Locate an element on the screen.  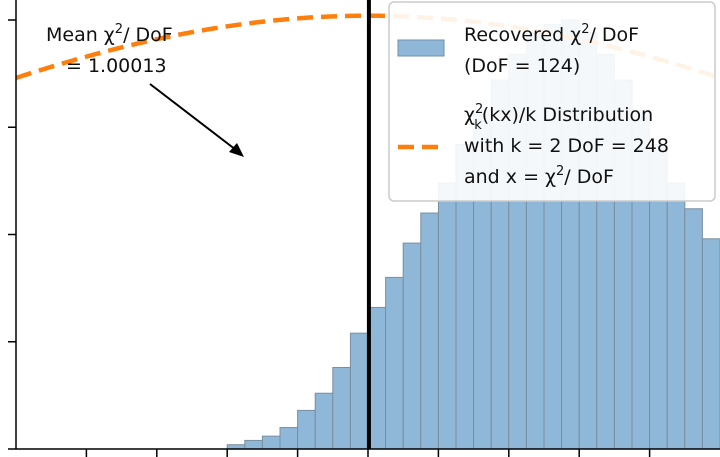
mean-annotation: Mean χ2/ DoF = 1.00013 is located at coordinates (145, 89).